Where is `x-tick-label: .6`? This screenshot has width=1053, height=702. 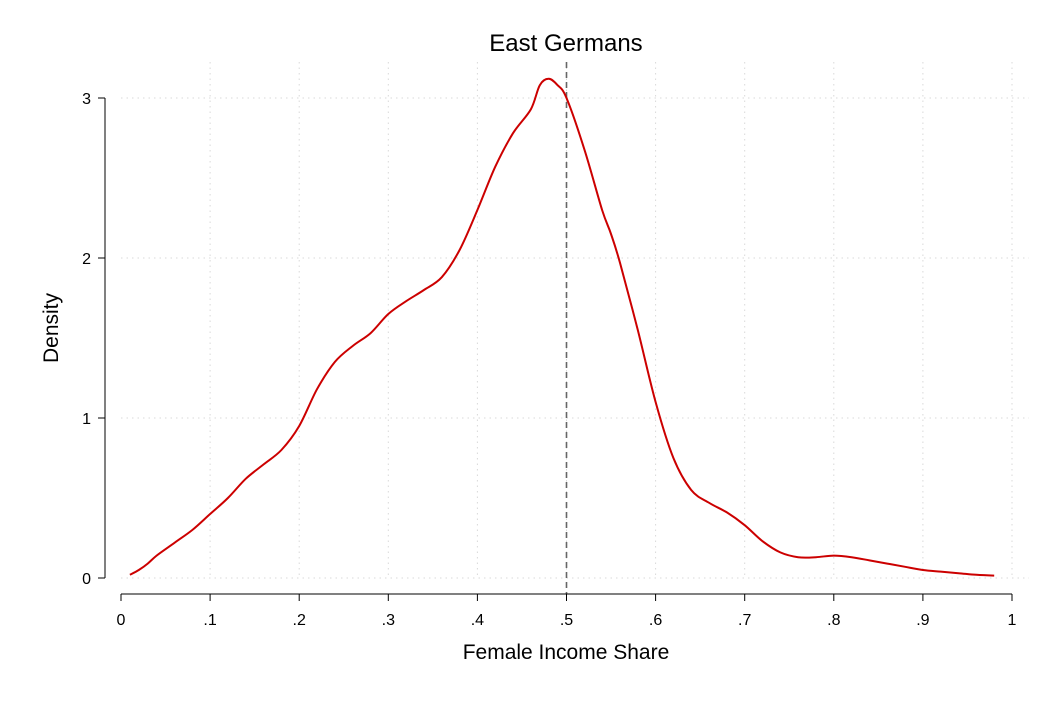
x-tick-label: .6 is located at coordinates (655, 620).